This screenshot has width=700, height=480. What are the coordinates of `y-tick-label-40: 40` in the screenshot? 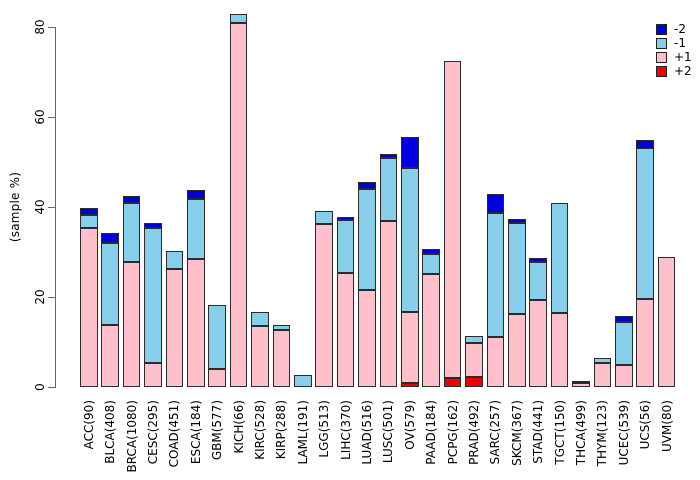 It's located at (40, 207).